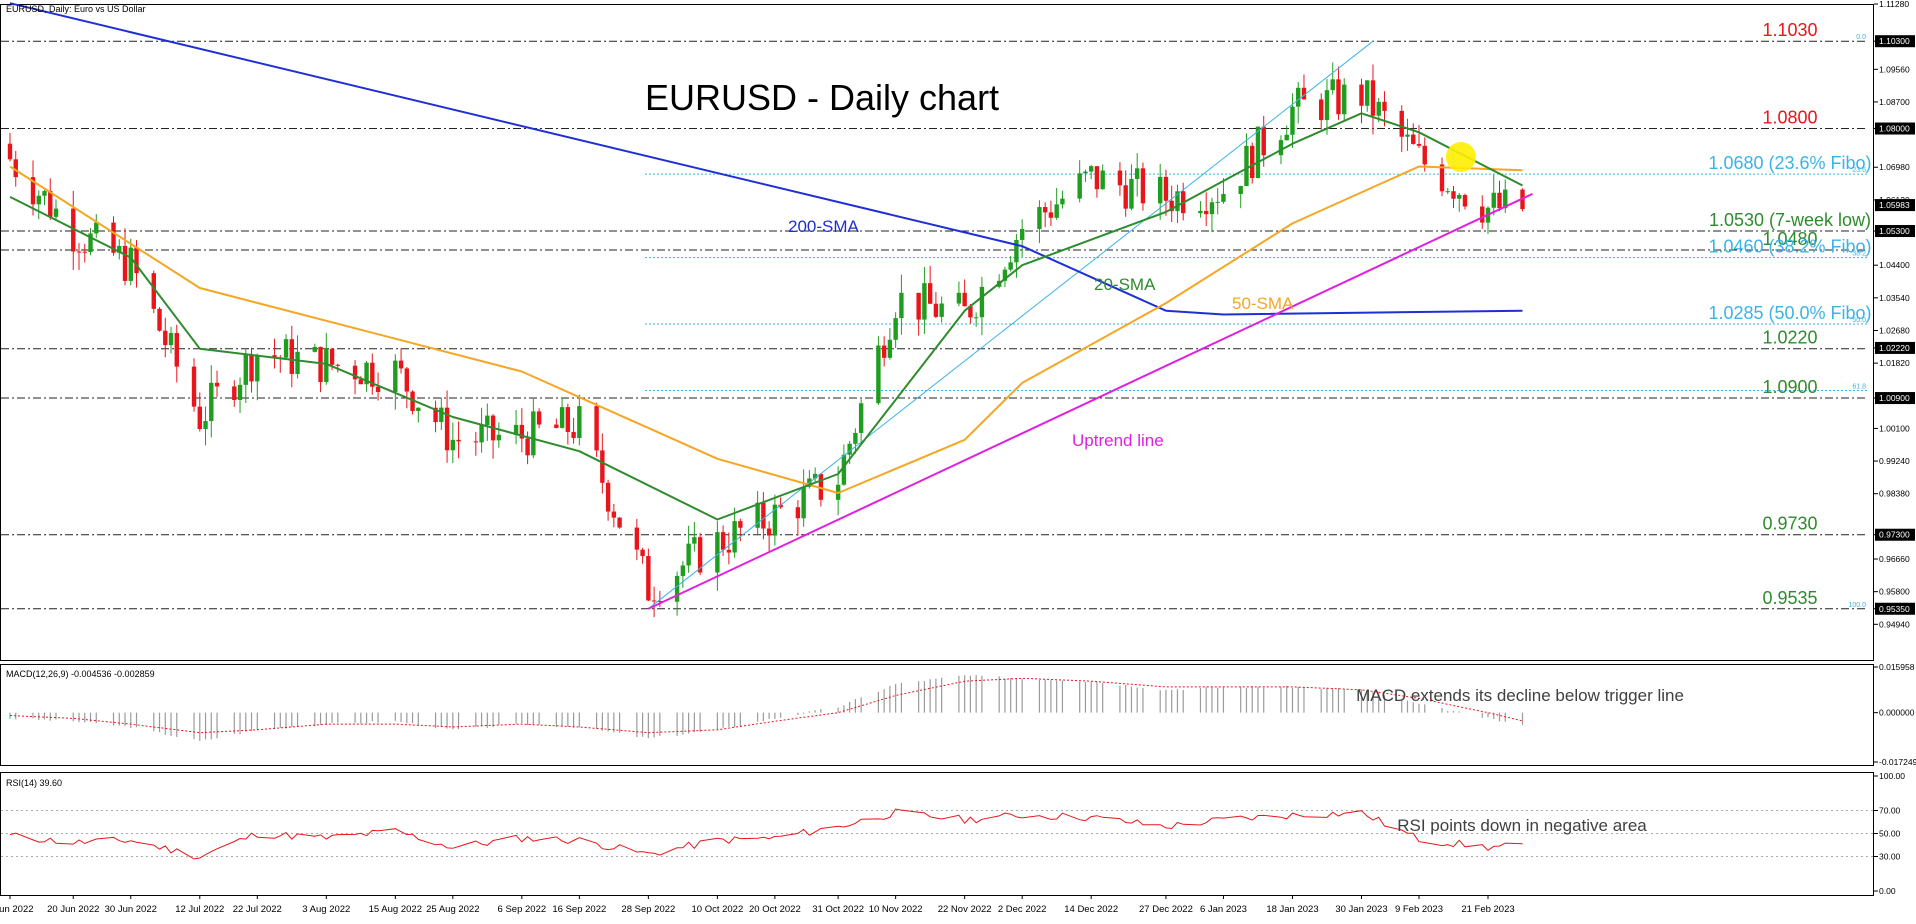  Describe the element at coordinates (1022, 909) in the screenshot. I see `date-tick-label: 2 Dec 2022` at that location.